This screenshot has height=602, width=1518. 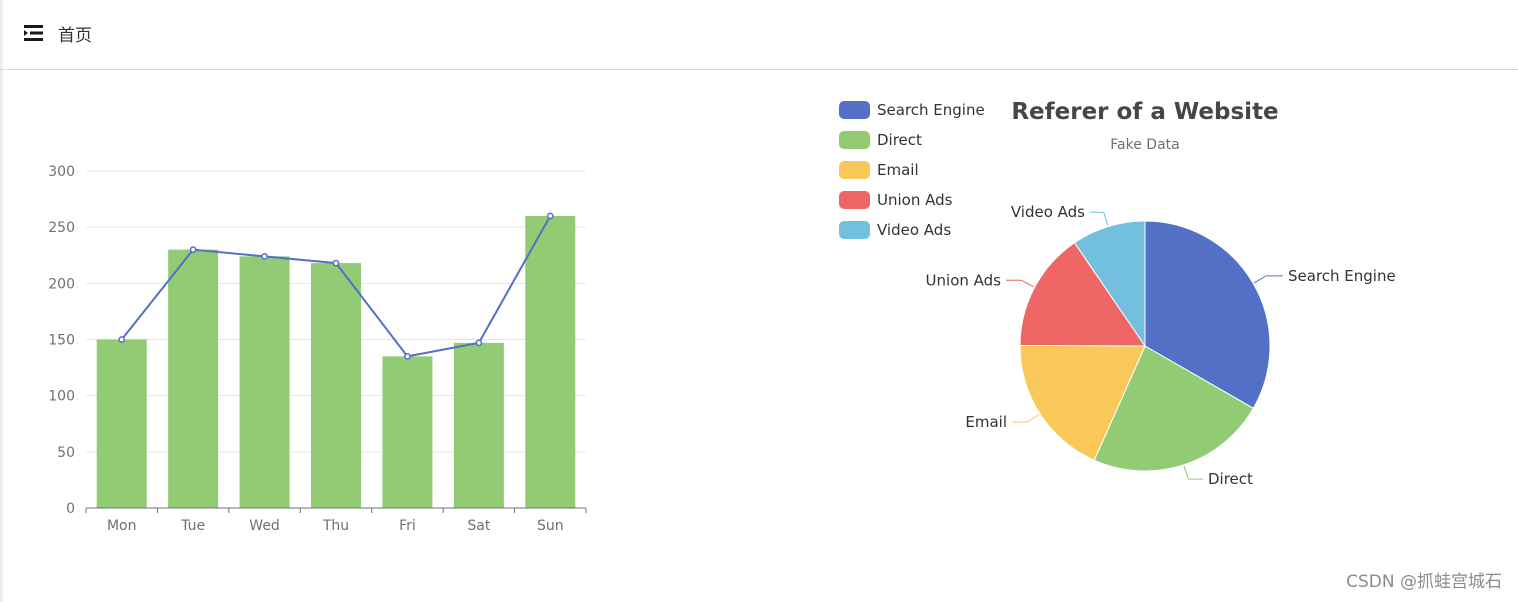 I want to click on pie-slice-label: Direct, so click(x=1230, y=479).